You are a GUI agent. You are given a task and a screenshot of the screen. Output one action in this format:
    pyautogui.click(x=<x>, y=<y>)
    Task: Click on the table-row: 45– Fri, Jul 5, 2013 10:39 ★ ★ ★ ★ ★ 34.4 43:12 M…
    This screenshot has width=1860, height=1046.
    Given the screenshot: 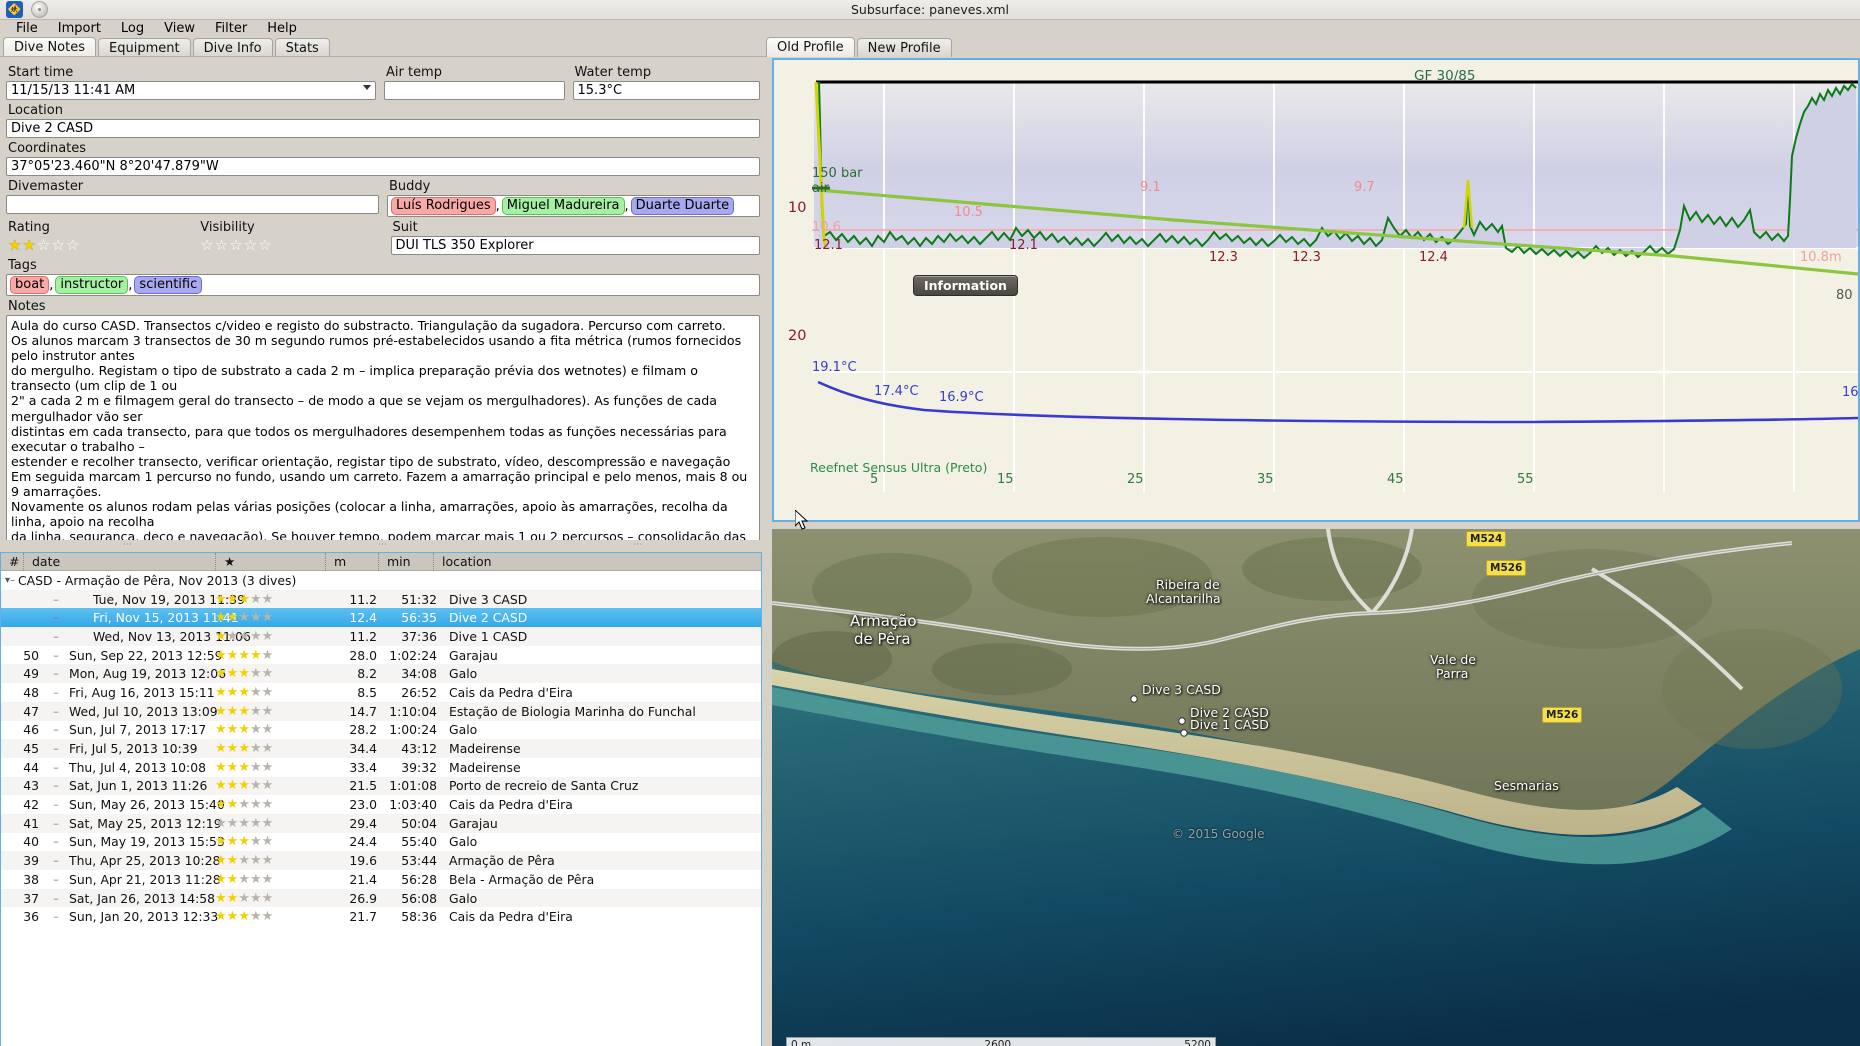 What is the action you would take?
    pyautogui.click(x=381, y=748)
    